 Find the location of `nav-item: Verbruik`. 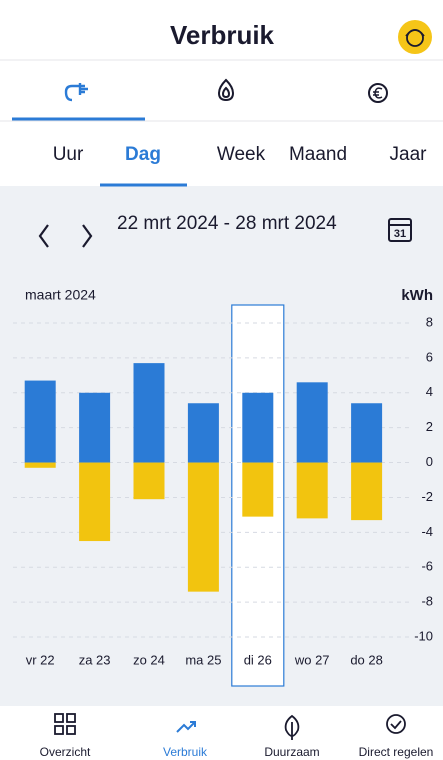

nav-item: Verbruik is located at coordinates (185, 752).